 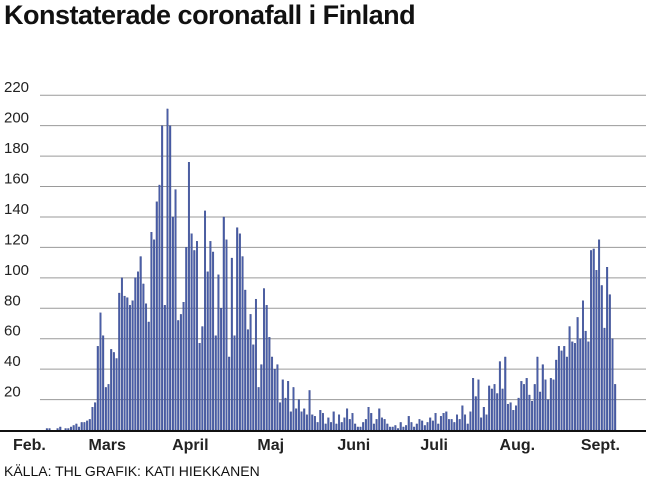 What do you see at coordinates (16, 270) in the screenshot?
I see `y-tick-label: 100` at bounding box center [16, 270].